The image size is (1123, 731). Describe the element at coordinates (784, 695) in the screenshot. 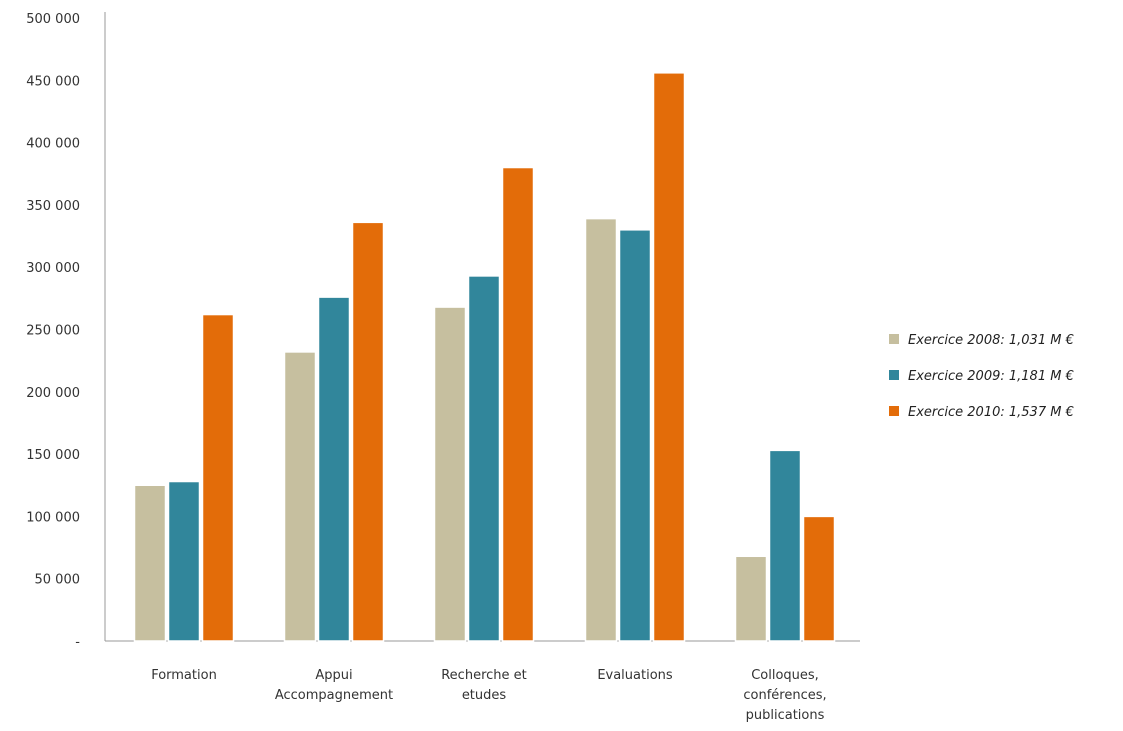

I see `category-label: Colloques, conférences, publications` at that location.